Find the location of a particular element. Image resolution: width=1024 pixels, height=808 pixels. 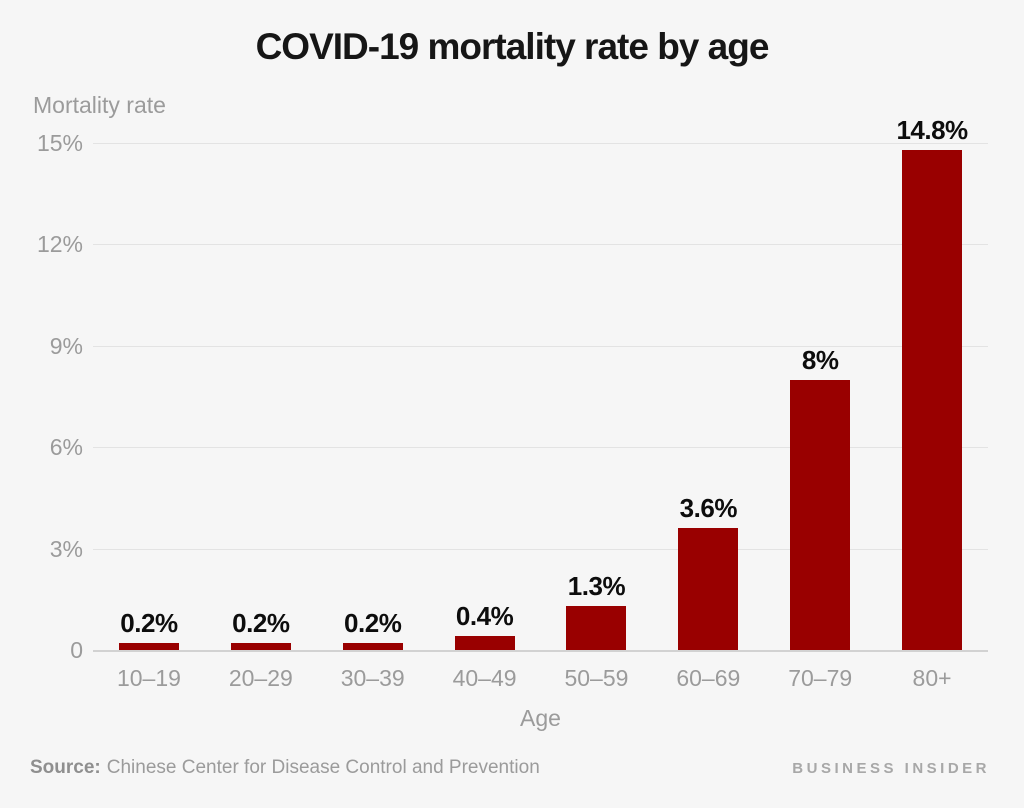

bar-value-label-80+: 14.8% is located at coordinates (932, 129).